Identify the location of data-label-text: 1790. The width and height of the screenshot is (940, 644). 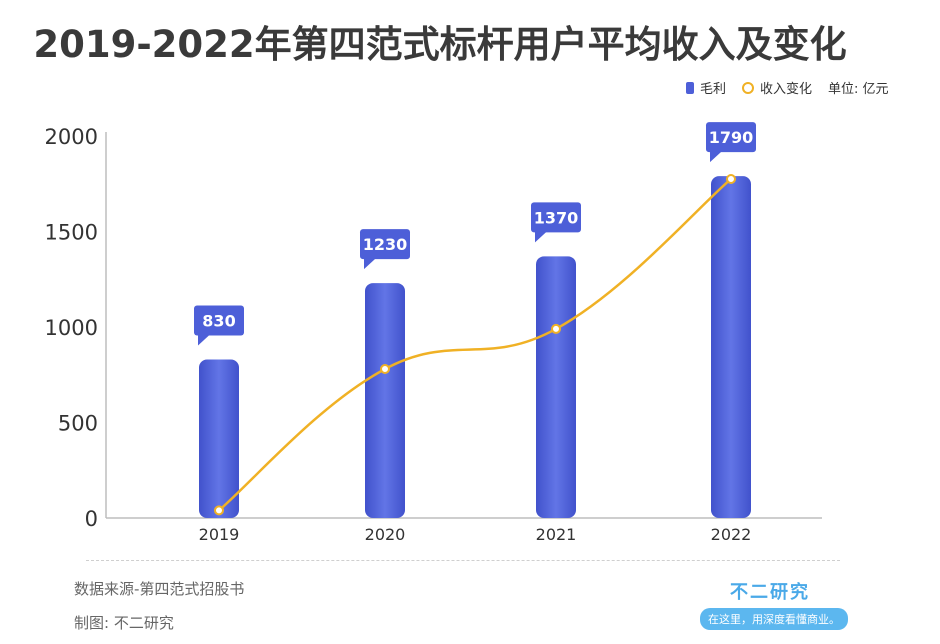
(731, 137).